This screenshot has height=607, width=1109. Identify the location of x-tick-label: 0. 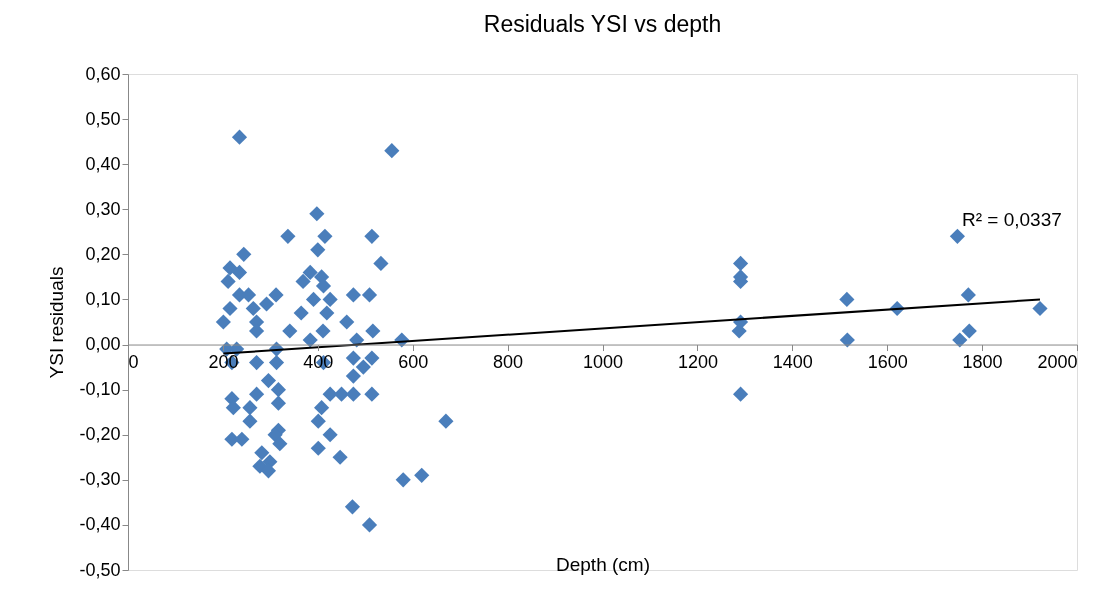
(133, 362).